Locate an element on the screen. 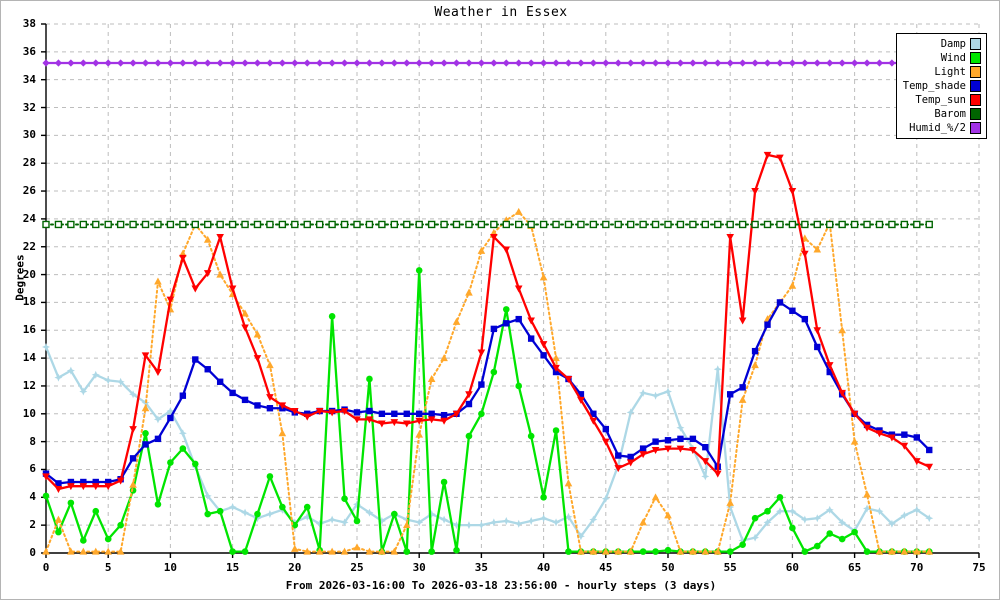 The height and width of the screenshot is (601, 1000). y-tick-label: 8 is located at coordinates (32, 441).